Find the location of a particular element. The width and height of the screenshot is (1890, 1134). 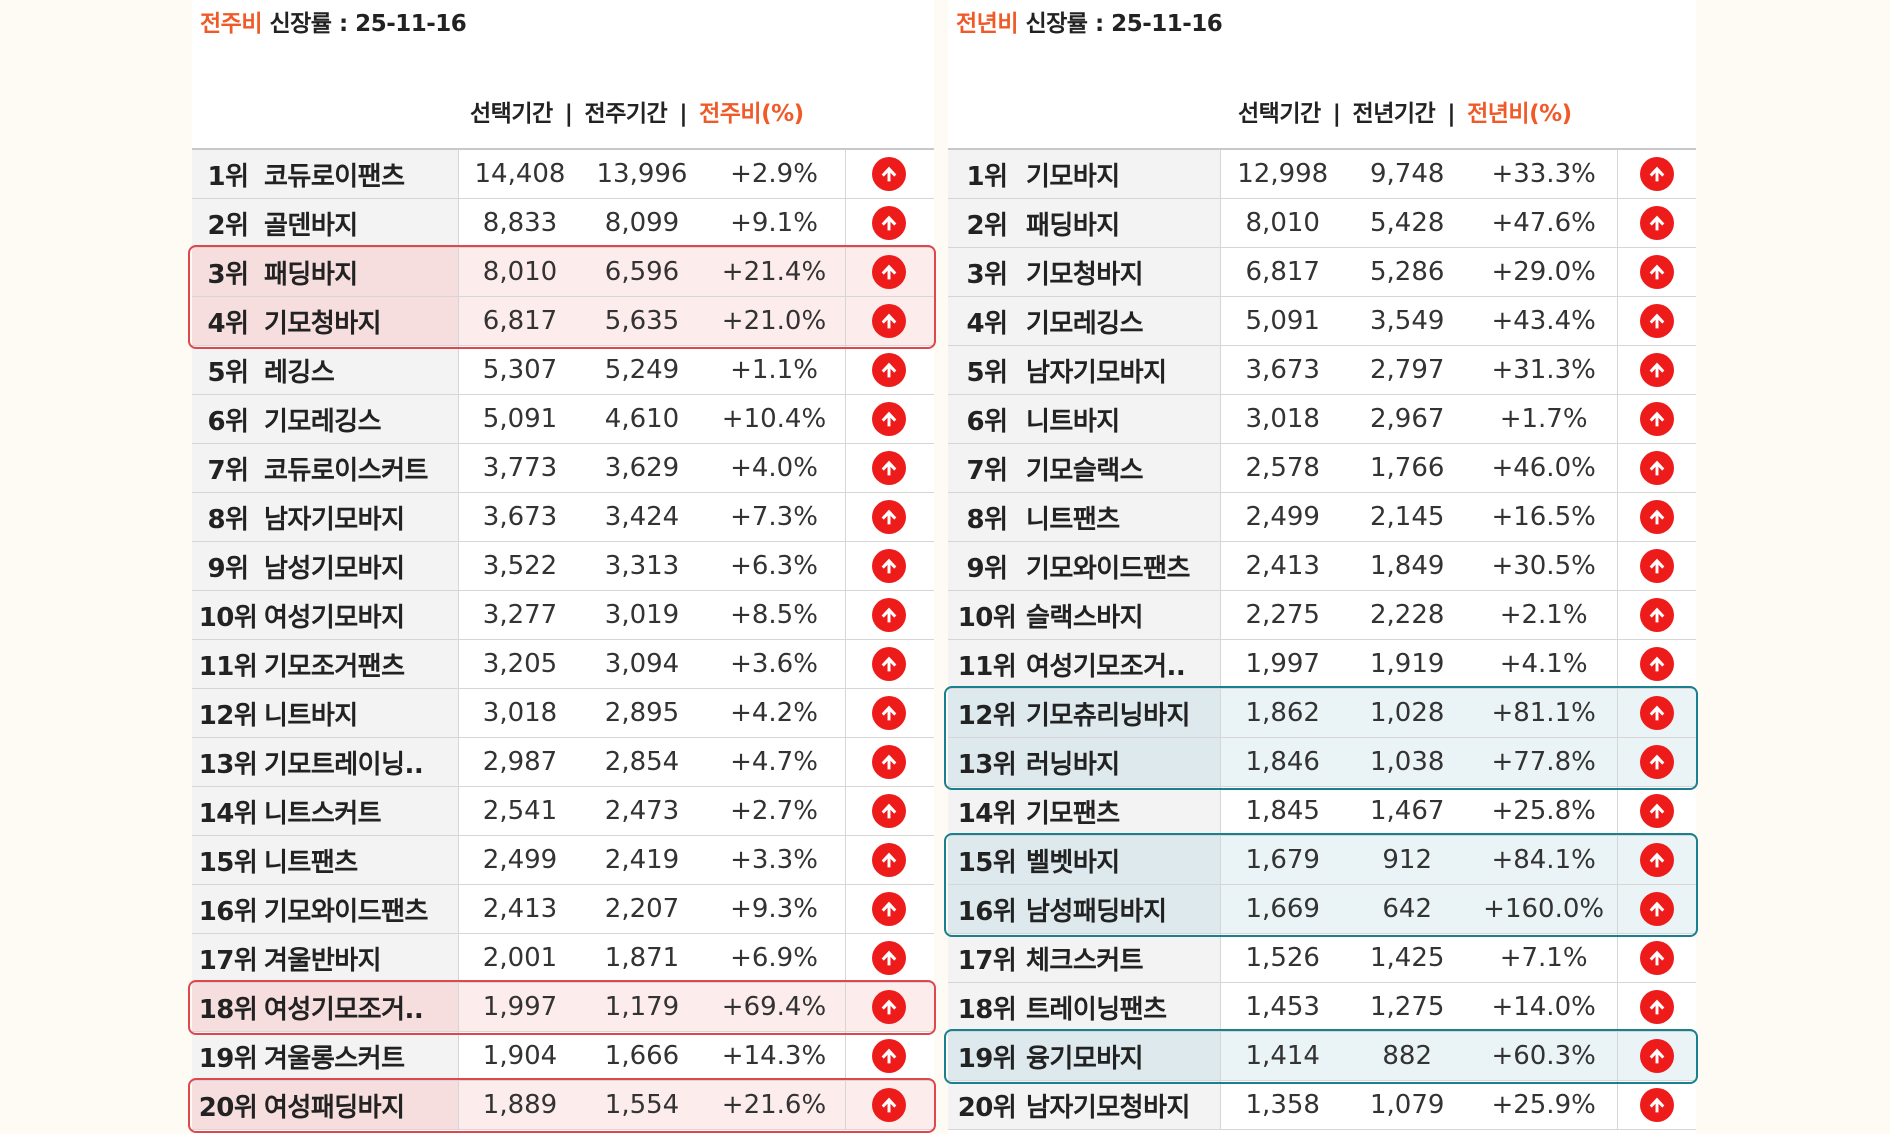

keyword-label: 체크스커트 is located at coordinates (1085, 960).